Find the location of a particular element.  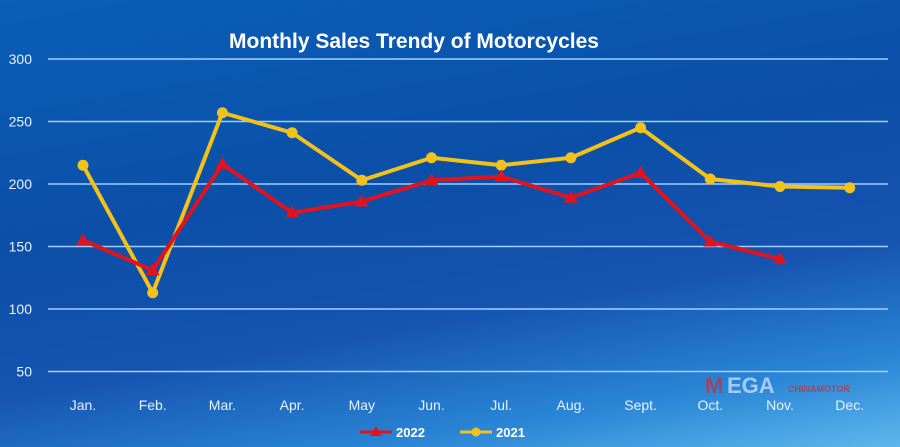

y-tick-label: 300 is located at coordinates (21, 59).